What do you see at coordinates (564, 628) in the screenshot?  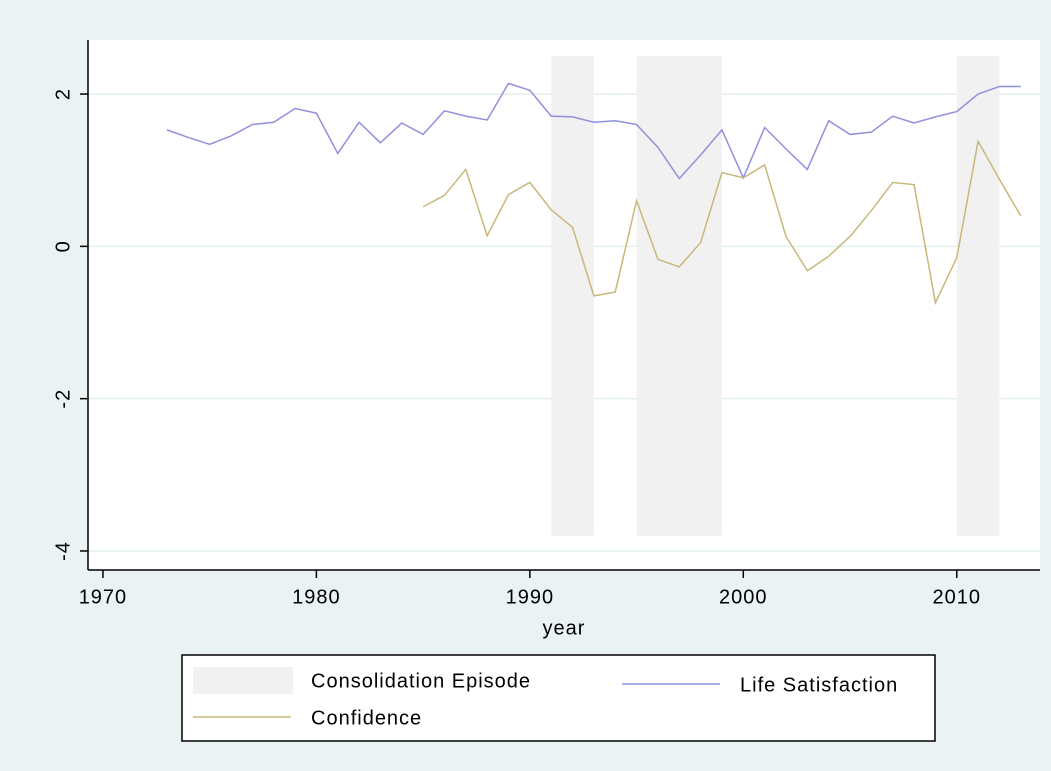 I see `x-axis-label: year` at bounding box center [564, 628].